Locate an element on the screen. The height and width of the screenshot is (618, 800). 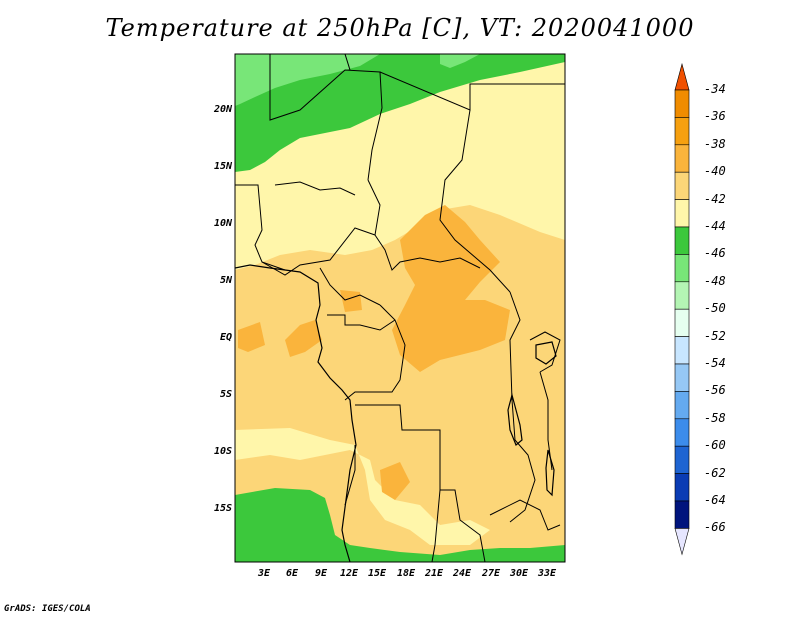
colorbar-label: -60 is located at coordinates (715, 445).